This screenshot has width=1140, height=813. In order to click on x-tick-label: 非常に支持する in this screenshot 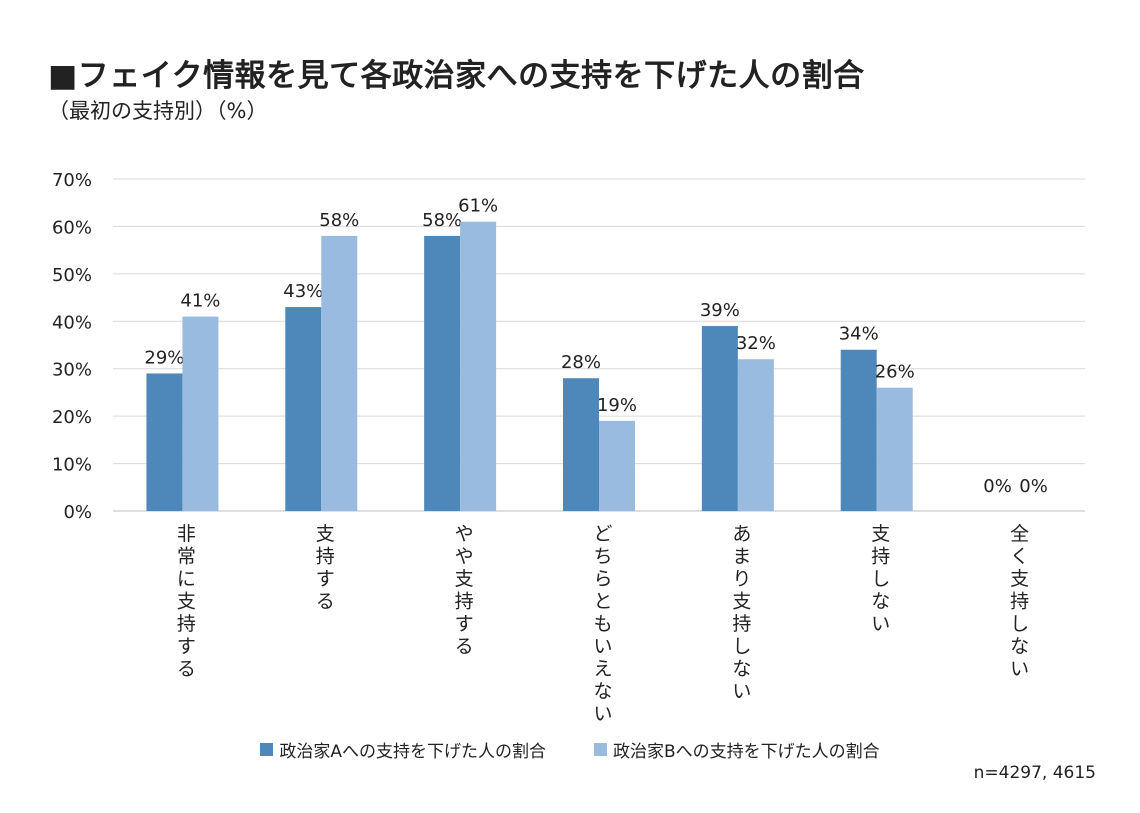, I will do `click(186, 601)`.